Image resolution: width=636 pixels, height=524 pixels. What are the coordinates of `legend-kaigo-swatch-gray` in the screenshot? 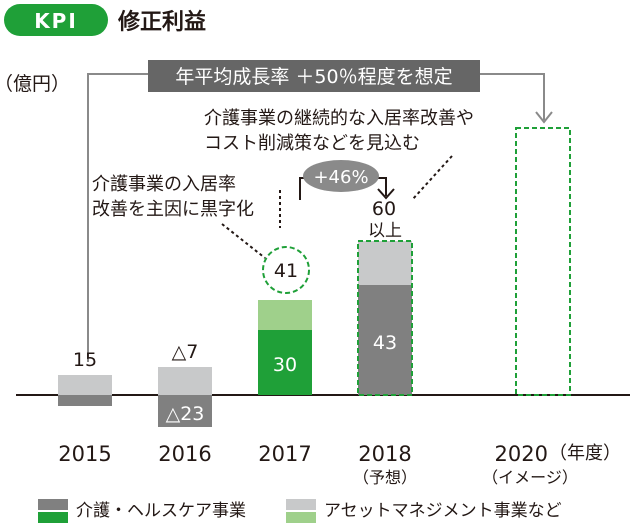 It's located at (53, 504).